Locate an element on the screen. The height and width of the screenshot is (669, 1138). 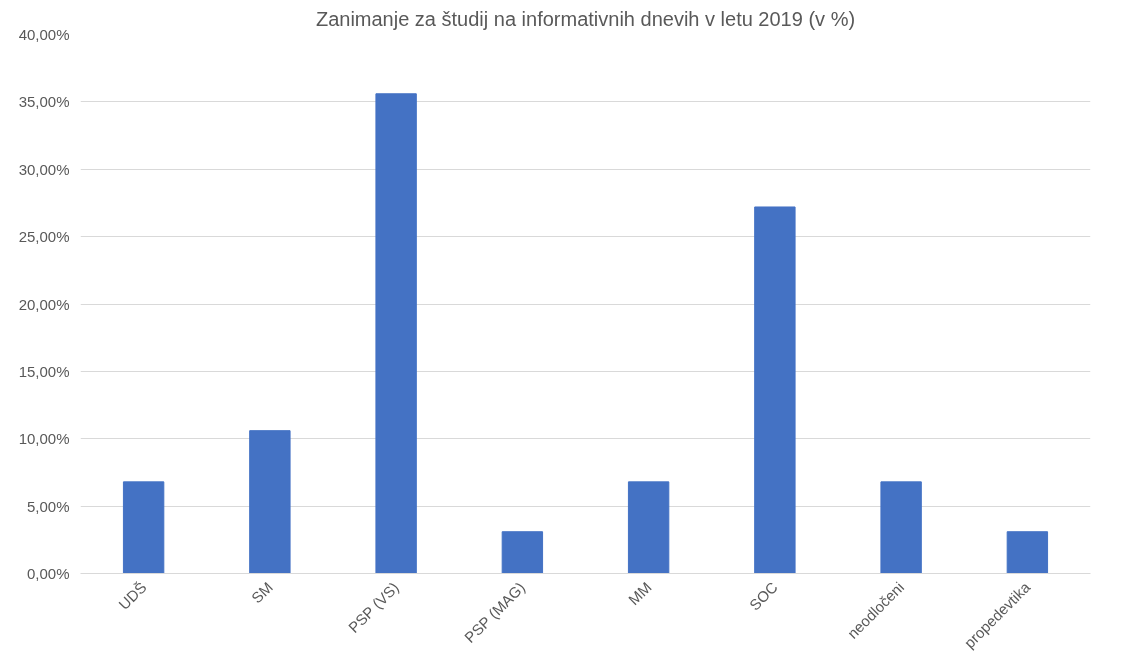
y-tick-label: 40,00% is located at coordinates (44, 34).